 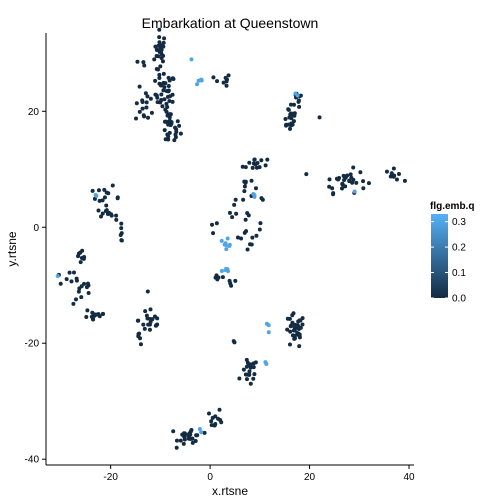 What do you see at coordinates (34, 112) in the screenshot?
I see `y-tick-label: 20` at bounding box center [34, 112].